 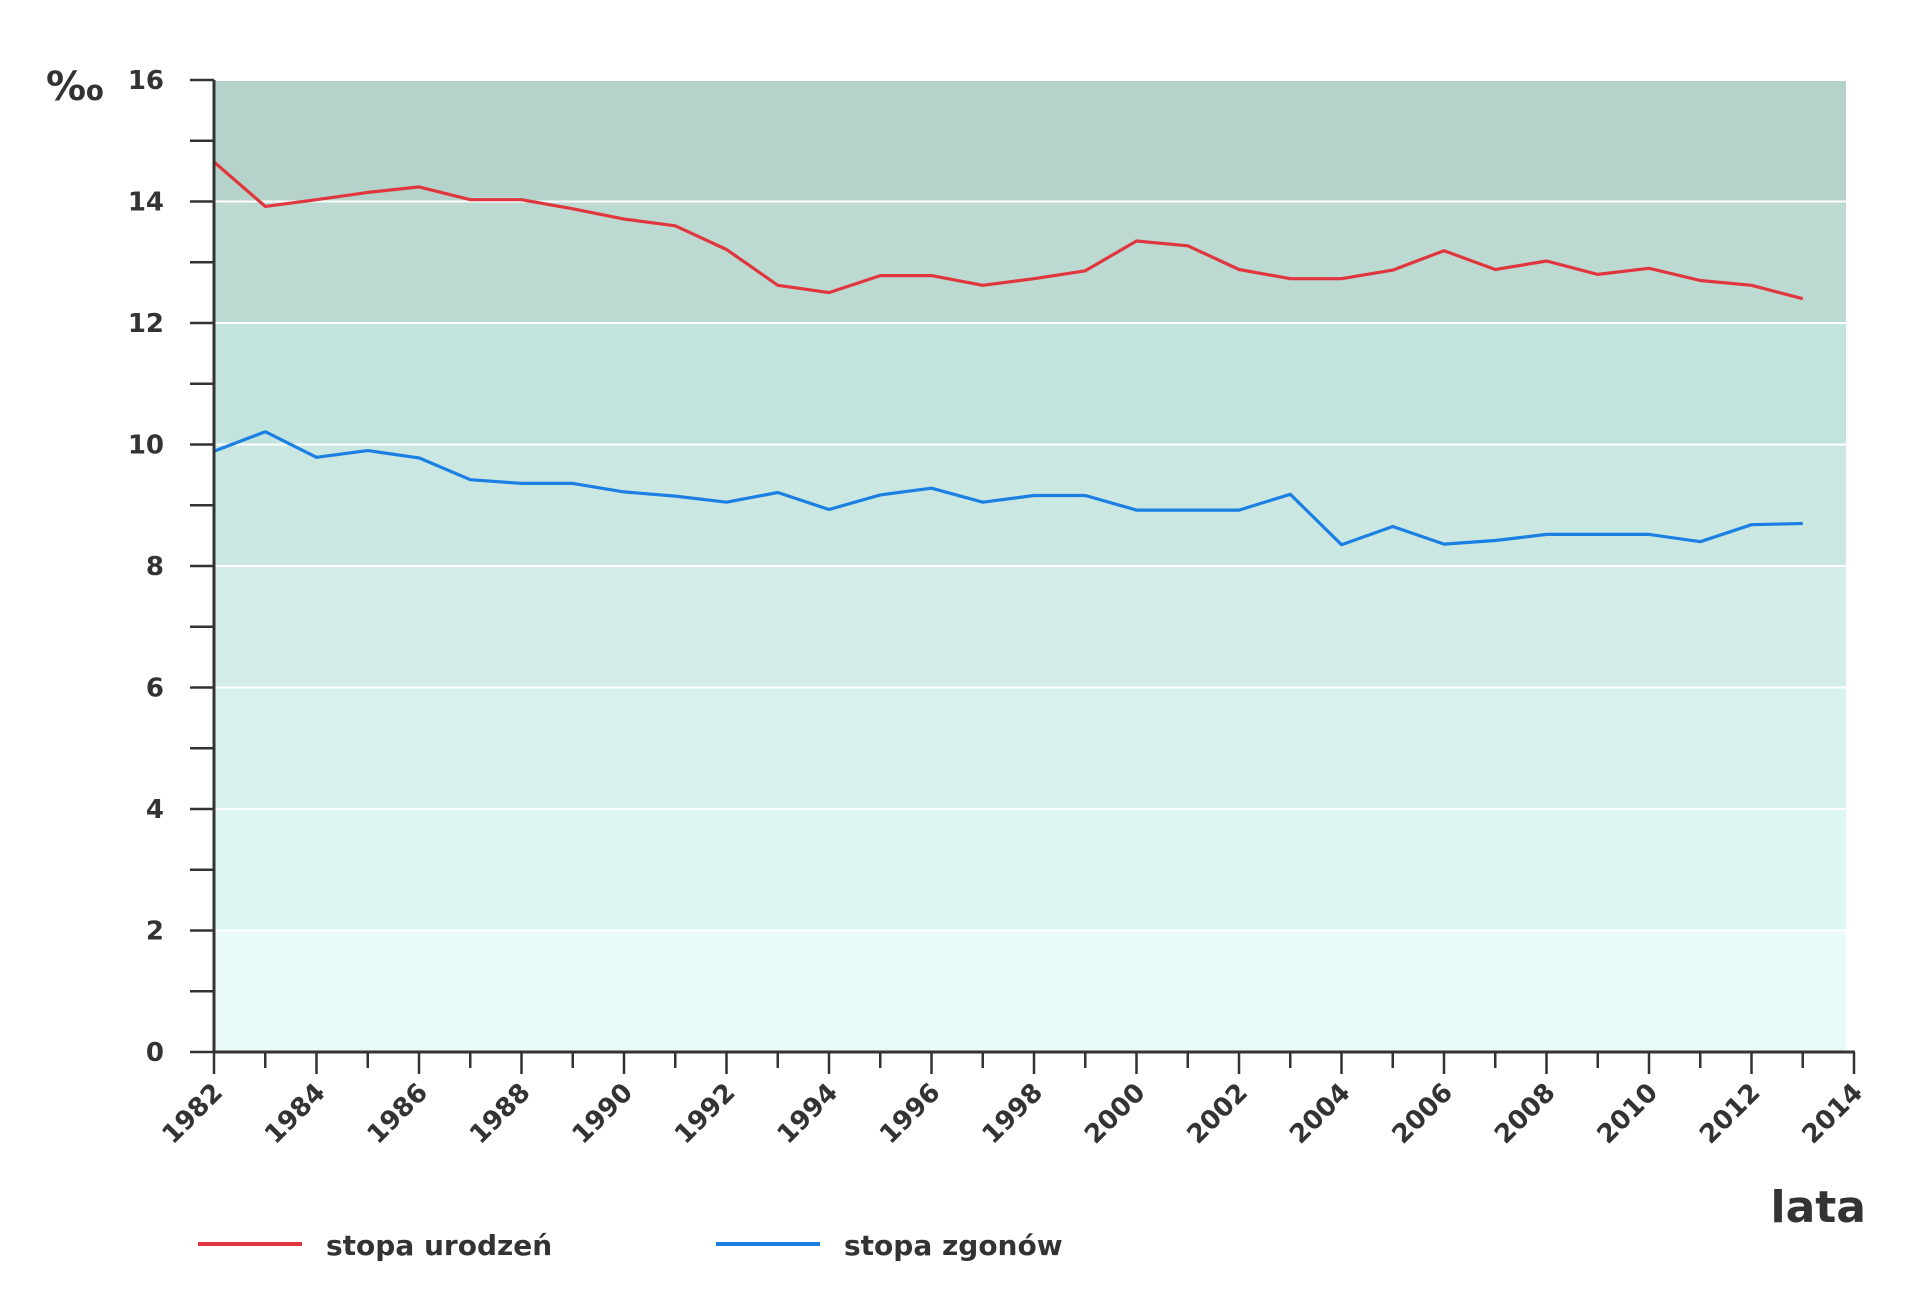 What do you see at coordinates (1730, 1114) in the screenshot?
I see `x-tick-label: 2012` at bounding box center [1730, 1114].